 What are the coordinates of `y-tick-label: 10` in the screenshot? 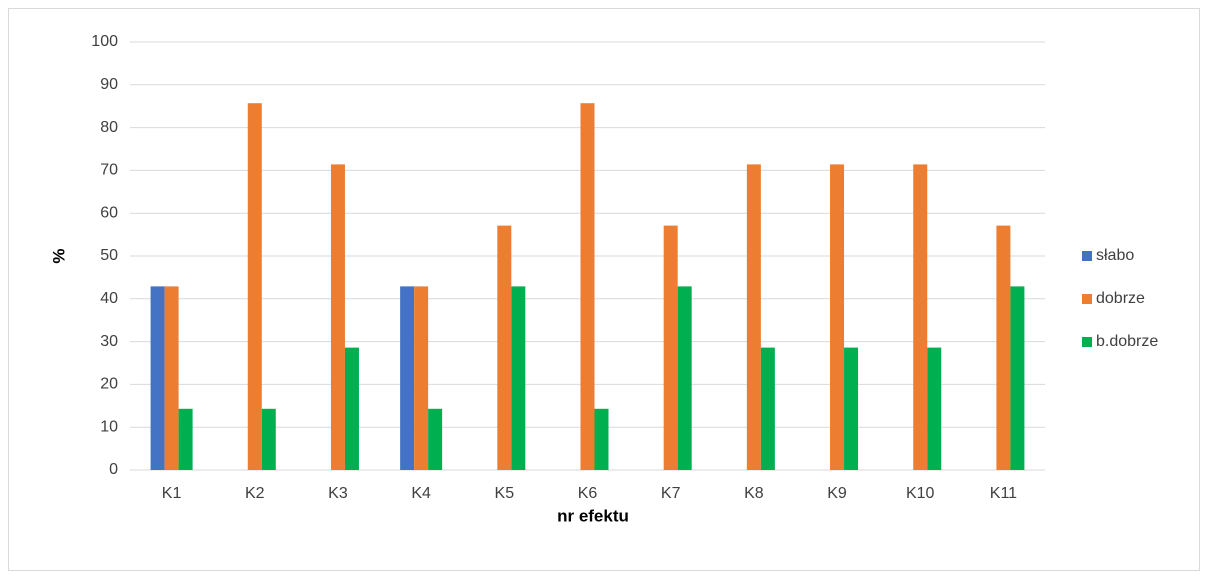 It's located at (109, 426).